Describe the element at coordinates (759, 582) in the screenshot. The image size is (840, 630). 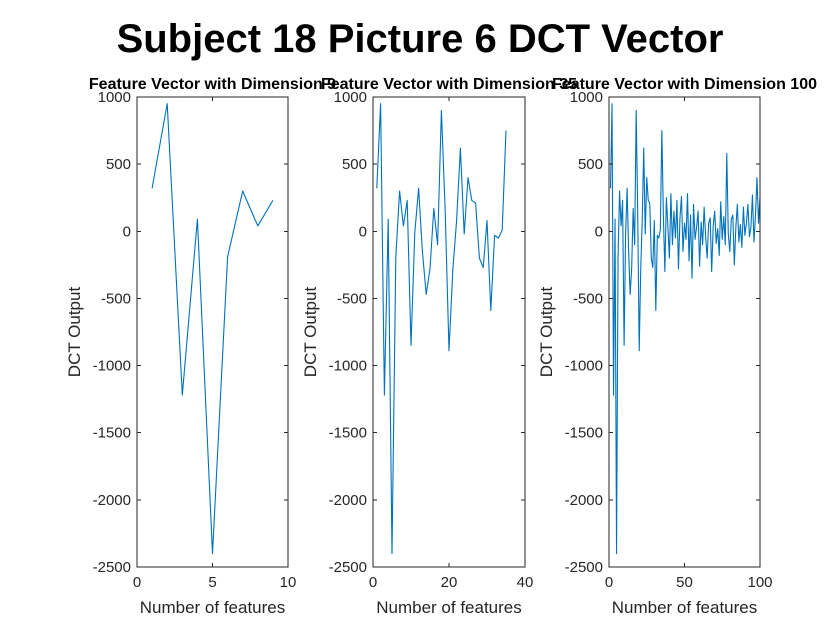
I see `subplot-3-xtick-label: 100` at that location.